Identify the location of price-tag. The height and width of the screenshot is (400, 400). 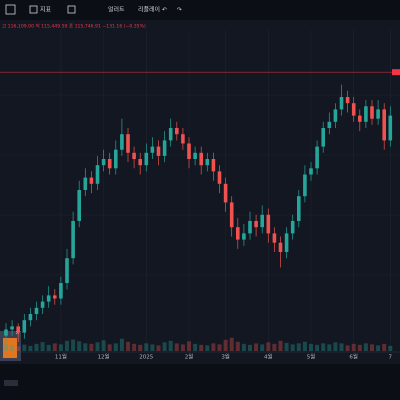
(396, 72).